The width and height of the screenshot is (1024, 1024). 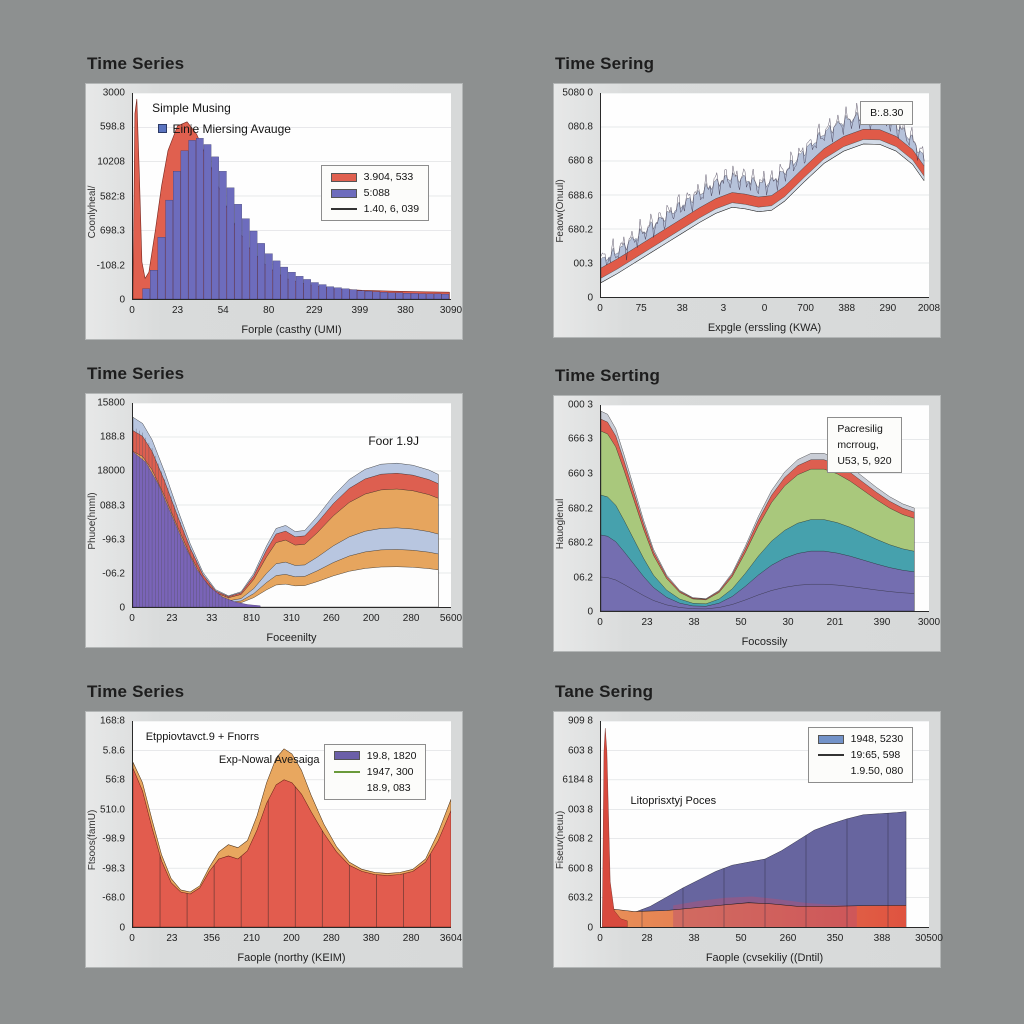 I want to click on y-axis-ticks: 168:8 5.8.6 56:8 510.0 -98.9 -98.3 -68.0 0, so click(x=107, y=825).